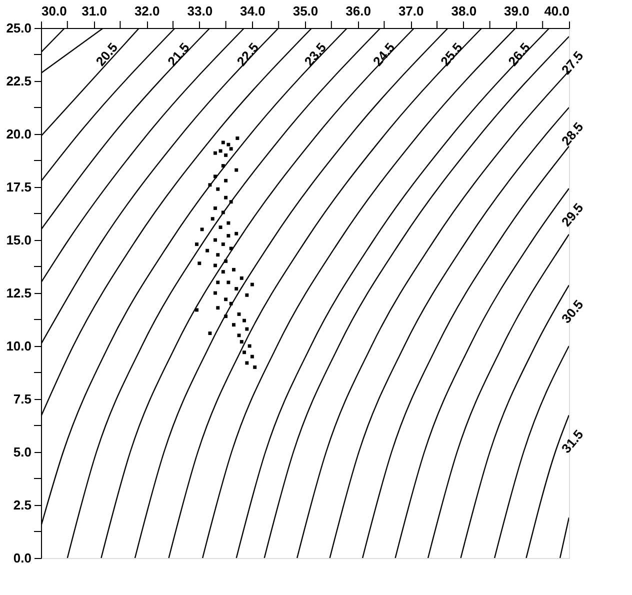  I want to click on y-tick-label: 12.5, so click(19, 293).